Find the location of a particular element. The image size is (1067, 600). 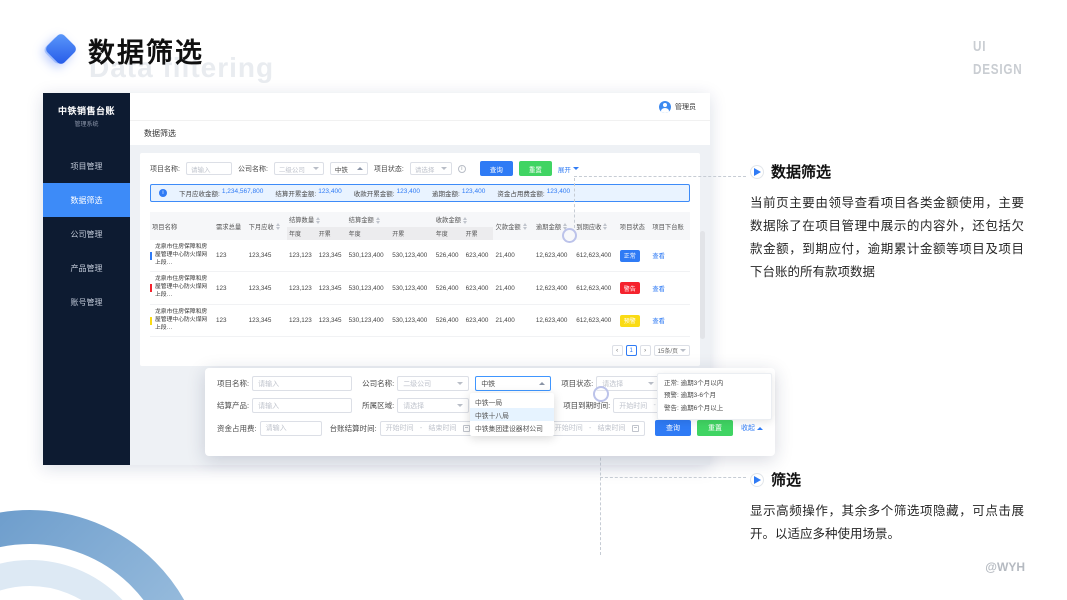

chevron-down-icon is located at coordinates (443, 168).